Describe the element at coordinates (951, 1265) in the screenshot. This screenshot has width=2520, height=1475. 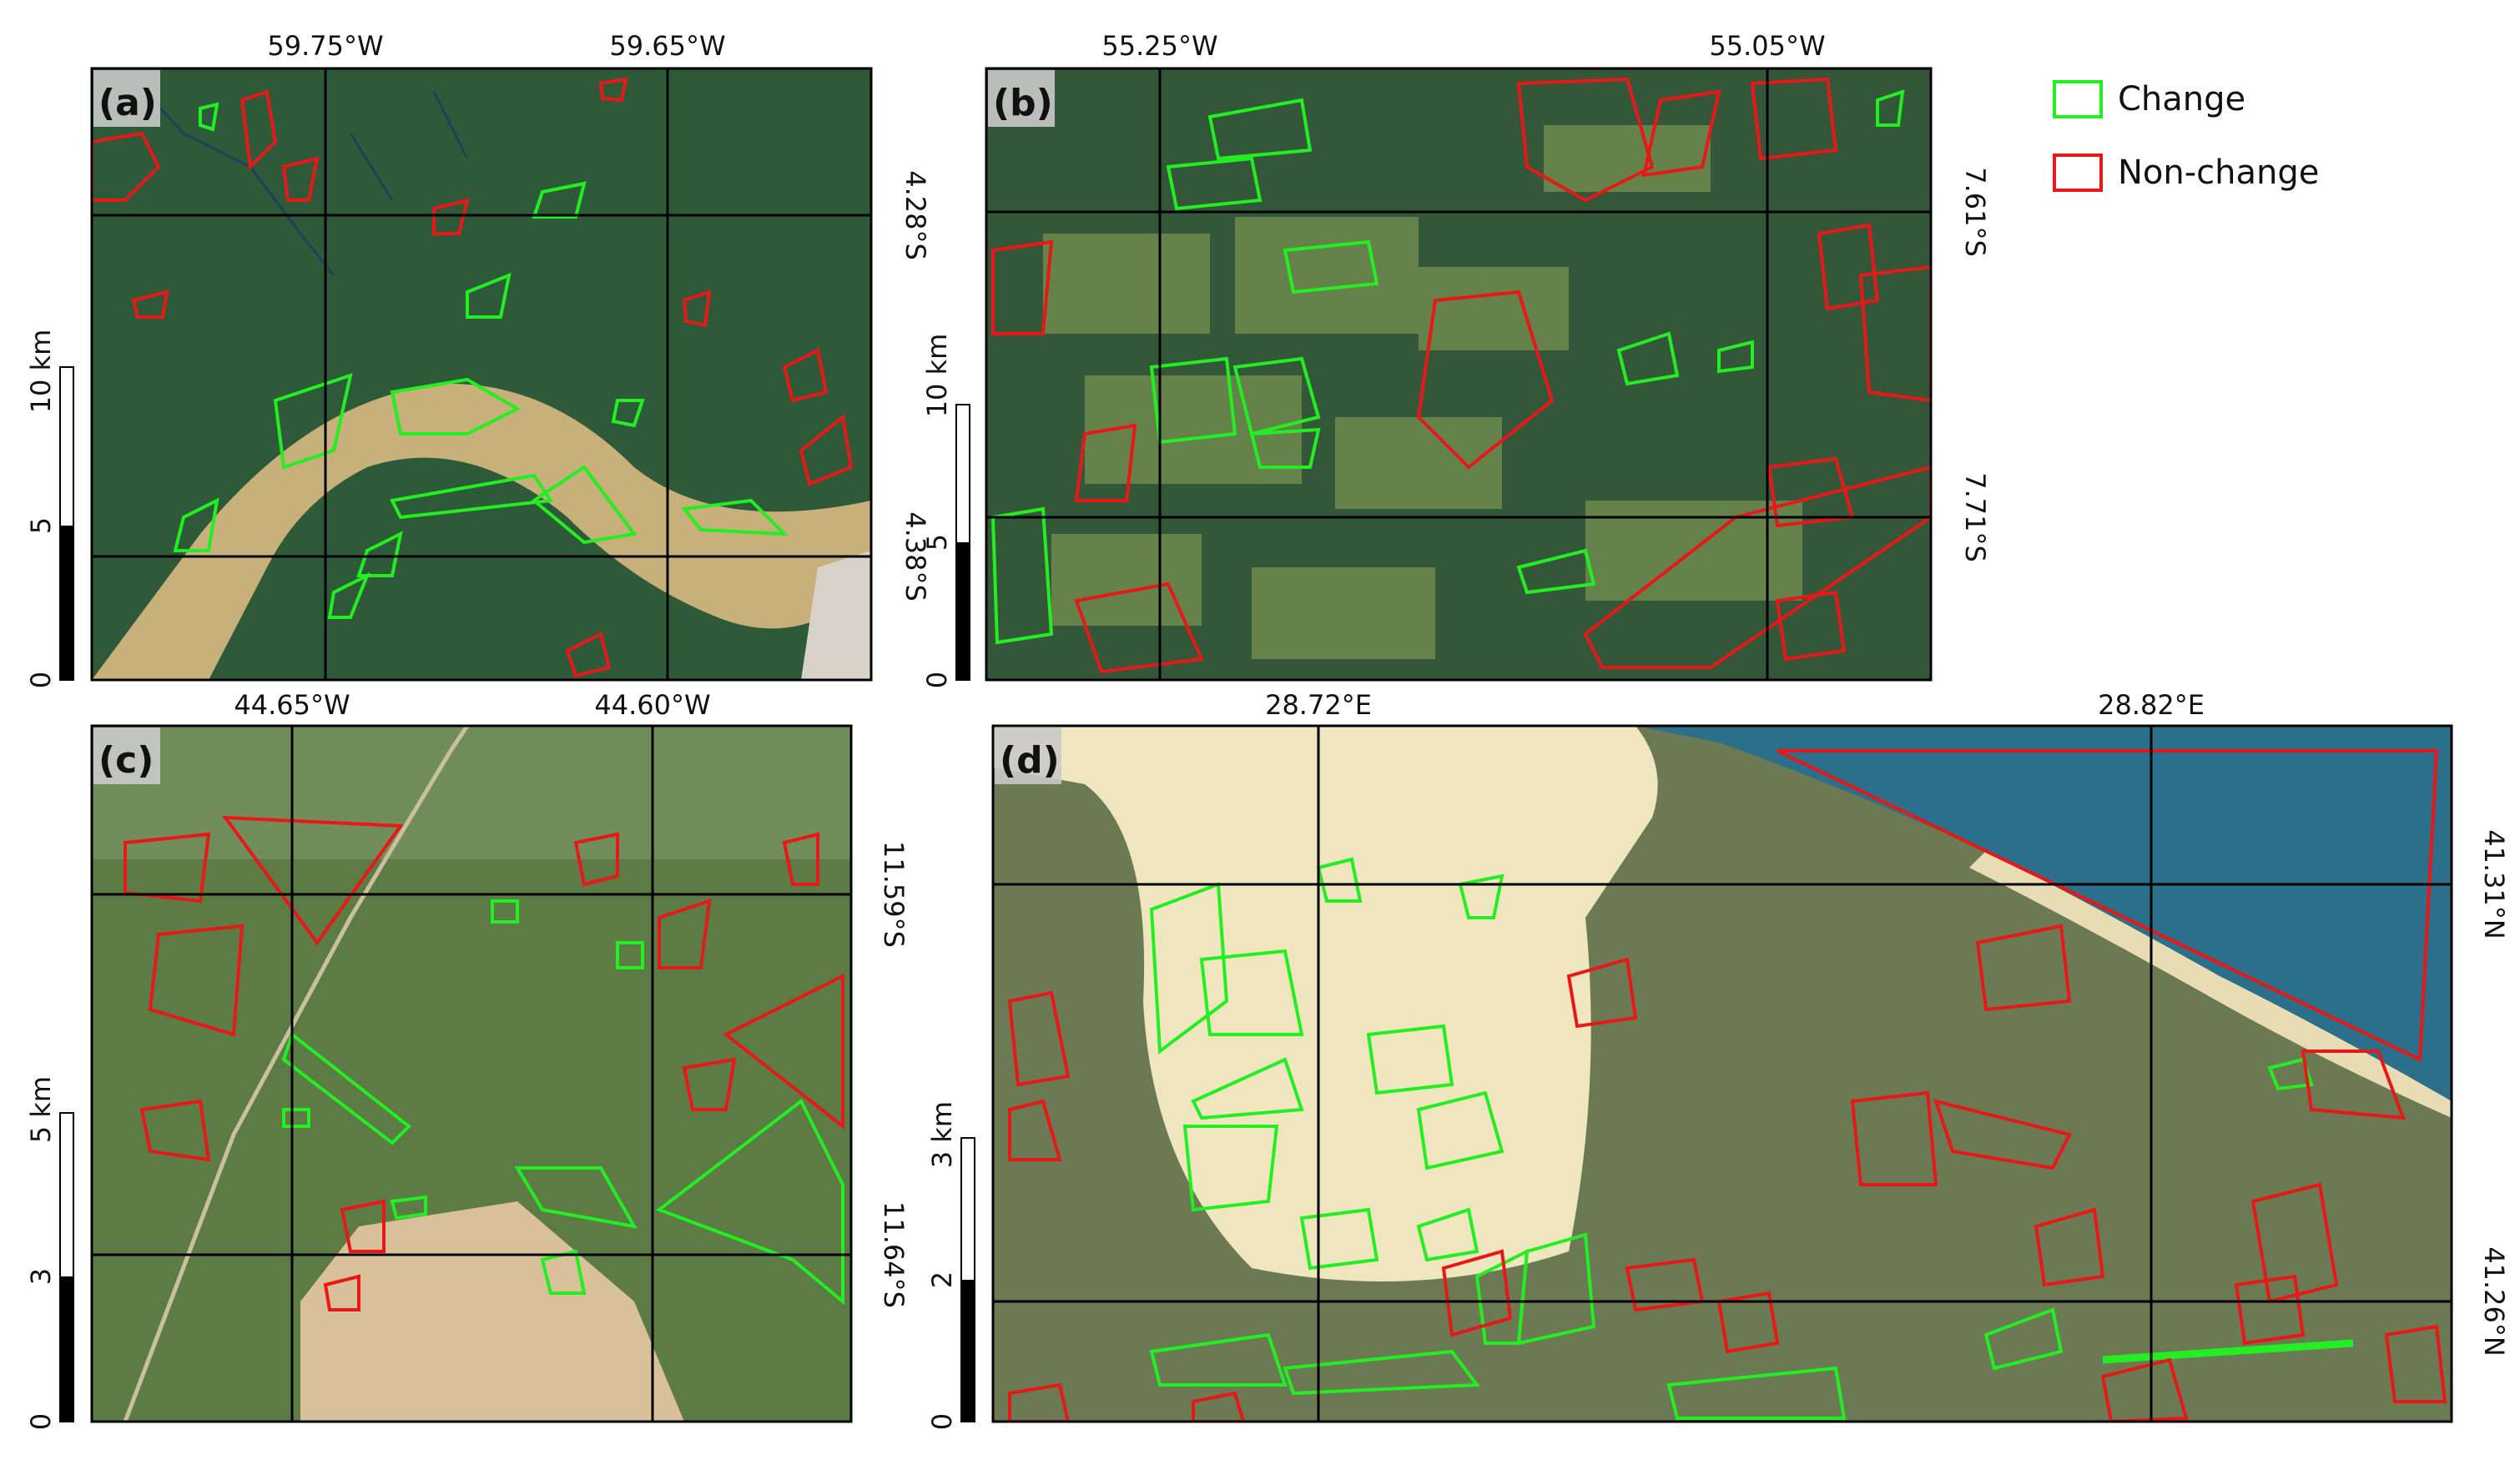
I see `panel-d-scalebar: 3 km 2 0` at that location.